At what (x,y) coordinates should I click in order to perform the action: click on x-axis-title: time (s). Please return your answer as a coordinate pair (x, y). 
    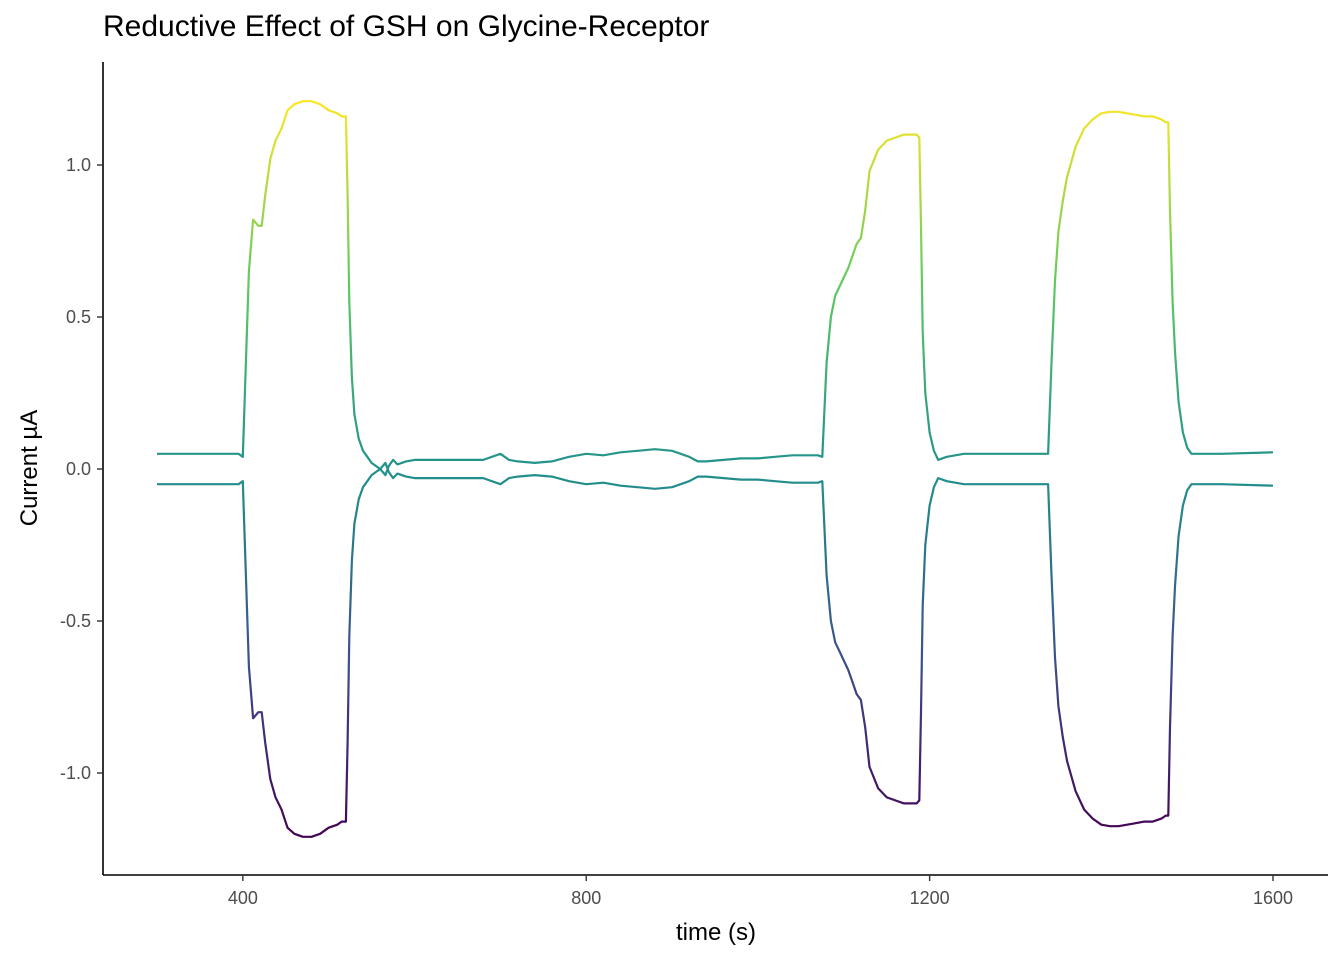
    Looking at the image, I should click on (716, 932).